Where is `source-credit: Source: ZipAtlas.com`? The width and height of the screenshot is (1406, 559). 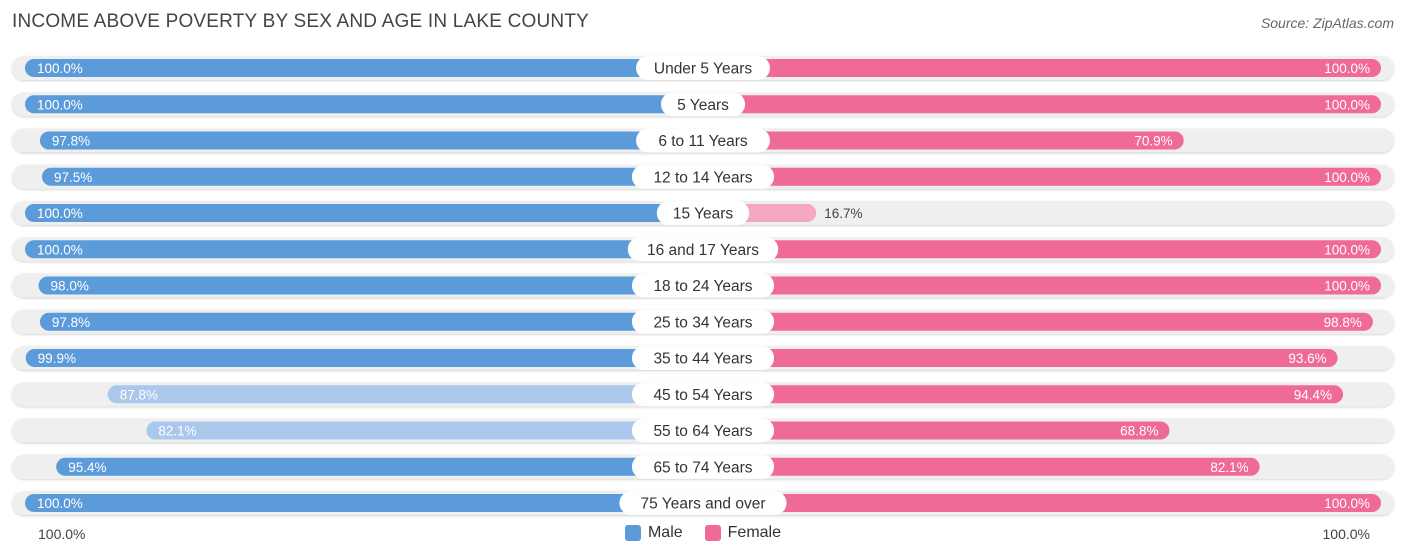 source-credit: Source: ZipAtlas.com is located at coordinates (1327, 23).